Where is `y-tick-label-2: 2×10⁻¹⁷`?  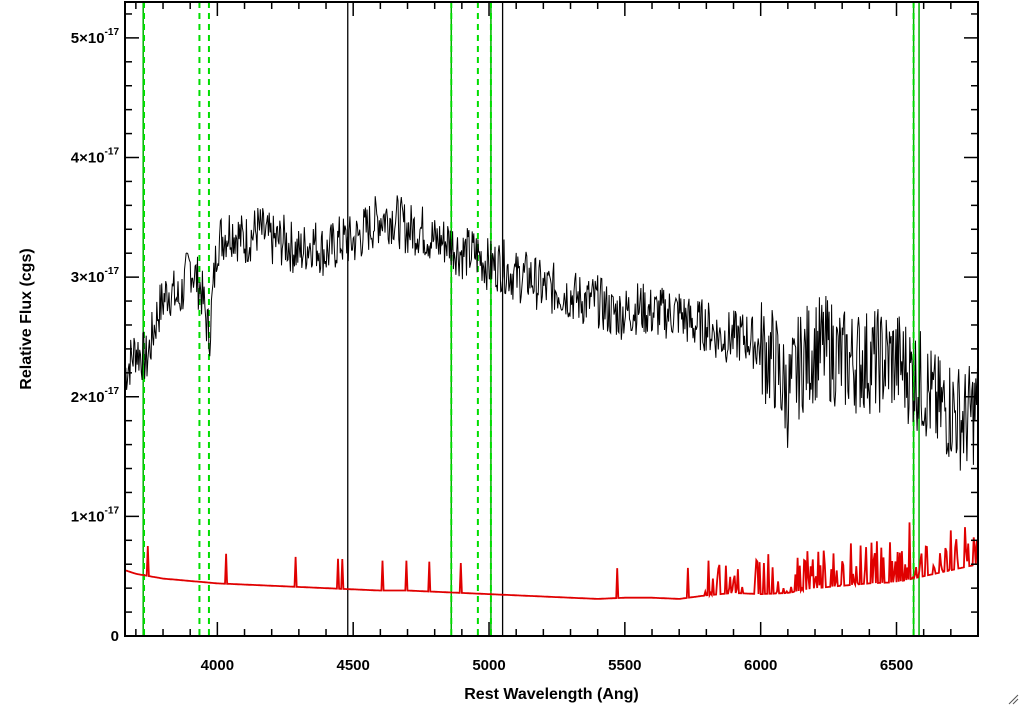
y-tick-label-2: 2×10⁻¹⁷ is located at coordinates (95, 396).